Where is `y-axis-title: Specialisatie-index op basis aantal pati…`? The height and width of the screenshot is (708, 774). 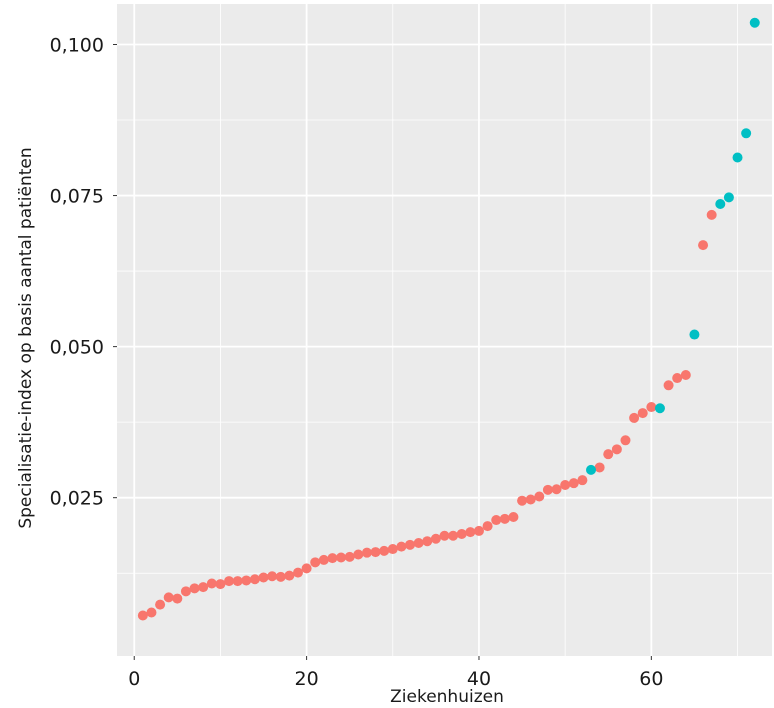 y-axis-title: Specialisatie-index op basis aantal pati… is located at coordinates (26, 337).